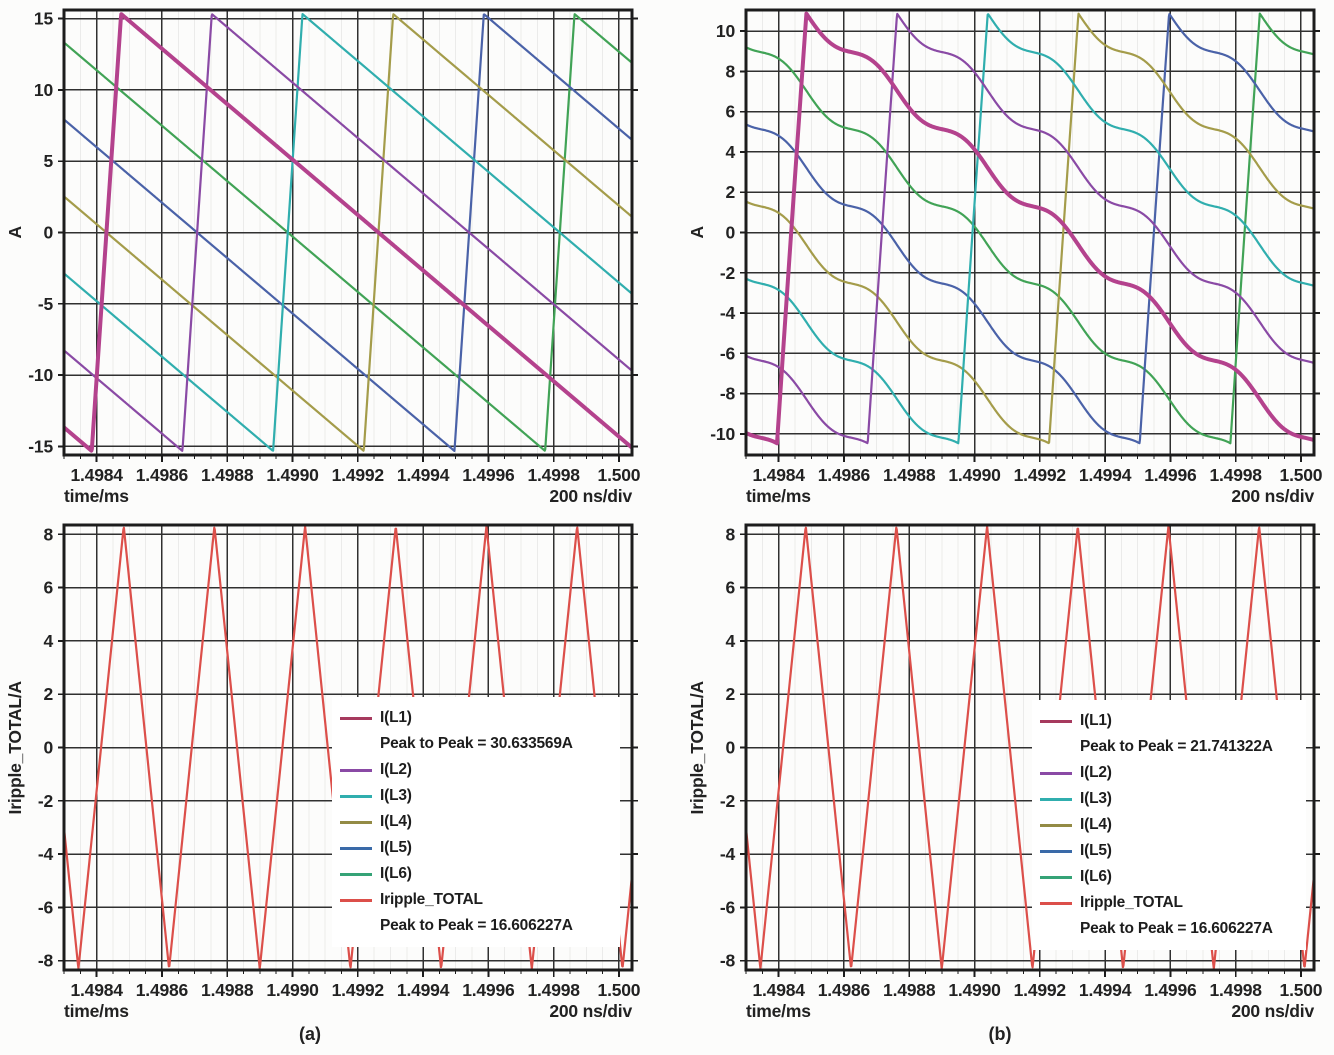 This screenshot has width=1334, height=1055. Describe the element at coordinates (1000, 1034) in the screenshot. I see `caption-b: (b)` at that location.